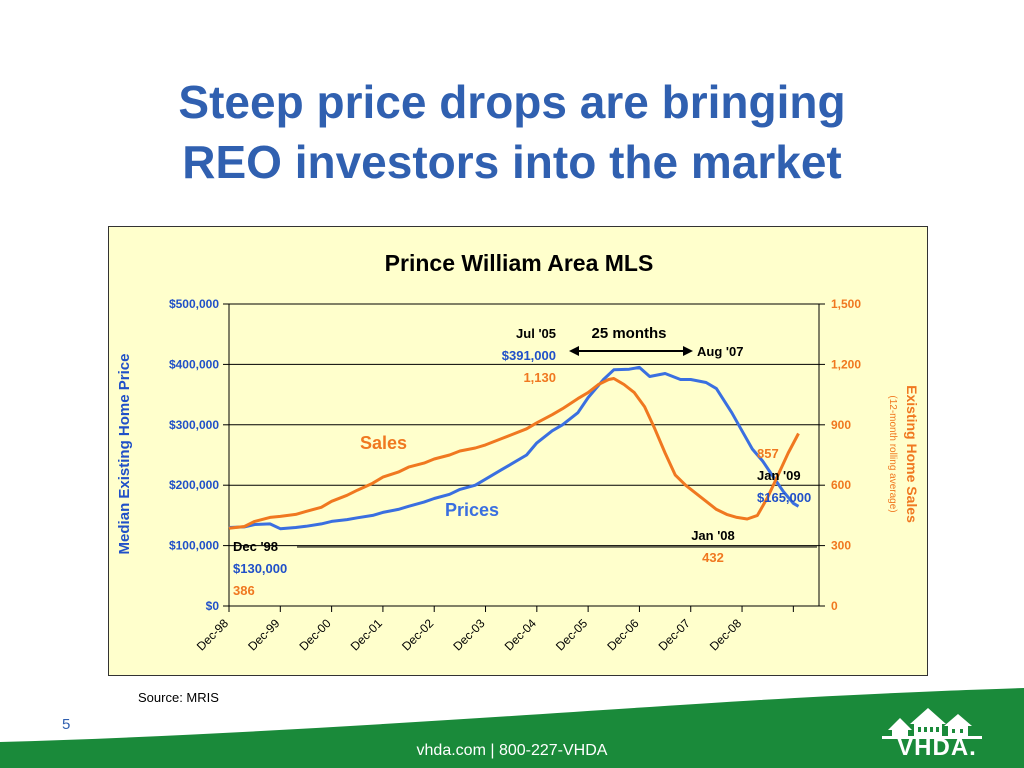 Image resolution: width=1024 pixels, height=768 pixels. Describe the element at coordinates (784, 497) in the screenshot. I see `jan09-price-label: $165,000` at that location.